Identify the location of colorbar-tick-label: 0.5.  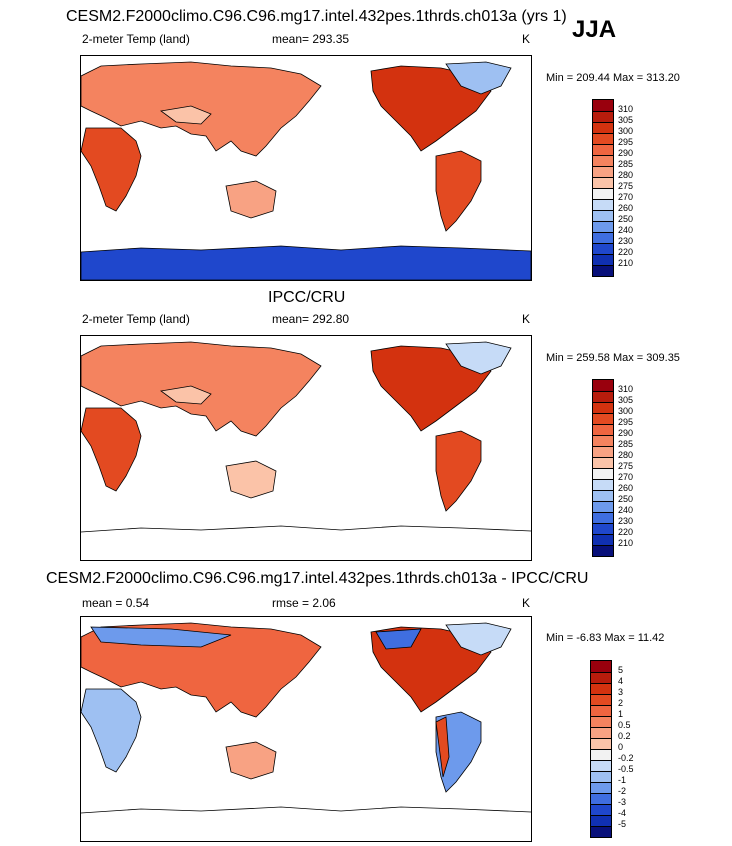
(624, 725).